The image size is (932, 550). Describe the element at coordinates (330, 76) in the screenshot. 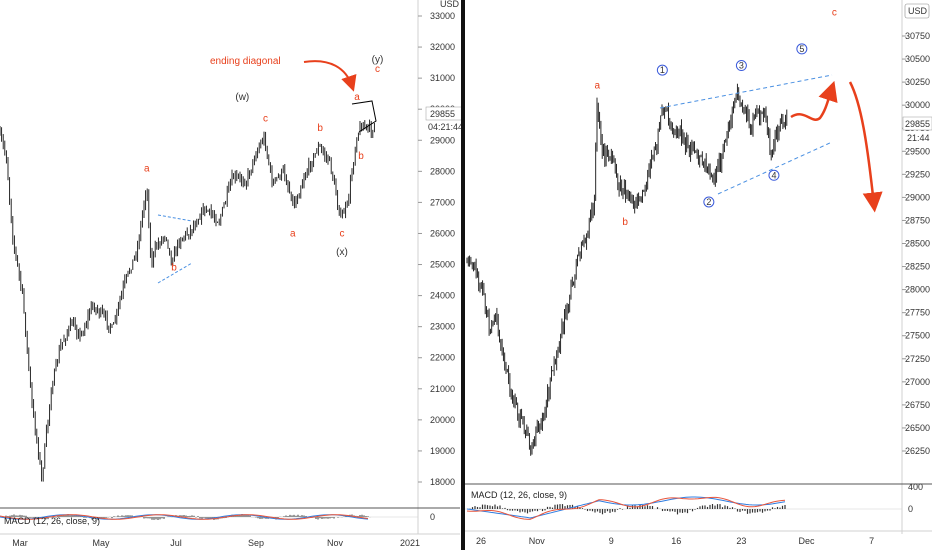

I see `ending-diagonal-arrow` at that location.